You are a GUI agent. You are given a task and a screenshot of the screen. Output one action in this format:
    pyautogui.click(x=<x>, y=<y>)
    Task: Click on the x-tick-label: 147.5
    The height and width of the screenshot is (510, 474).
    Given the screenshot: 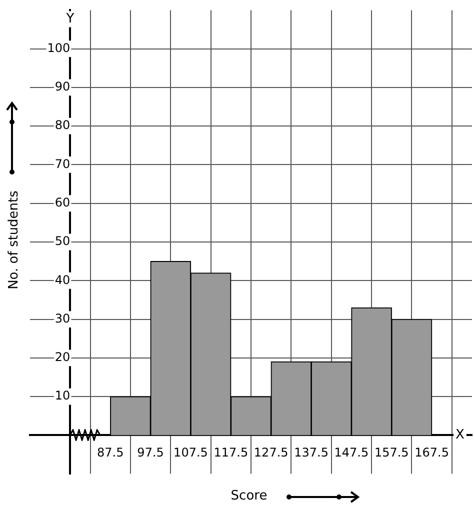 What is the action you would take?
    pyautogui.click(x=351, y=452)
    